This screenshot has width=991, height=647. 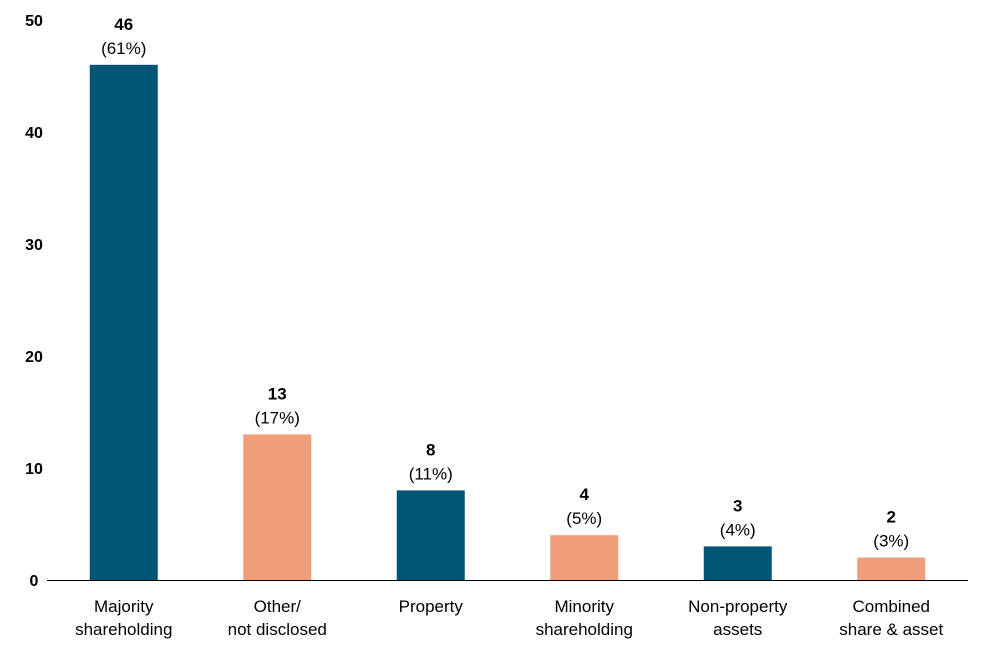 I want to click on value-label: 46, so click(x=123, y=24).